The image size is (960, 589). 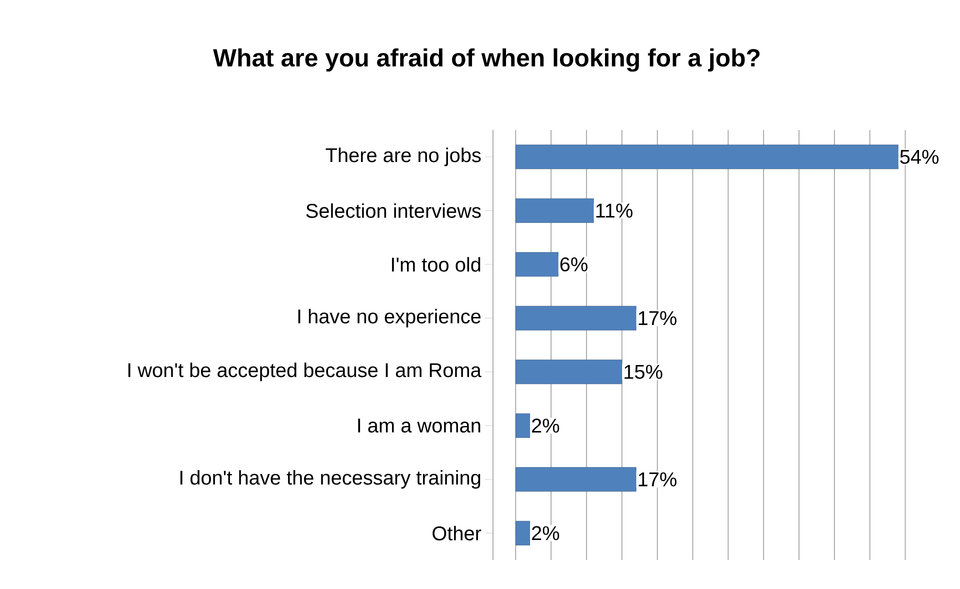 What do you see at coordinates (393, 210) in the screenshot?
I see `y-tick-label: Selection interviews` at bounding box center [393, 210].